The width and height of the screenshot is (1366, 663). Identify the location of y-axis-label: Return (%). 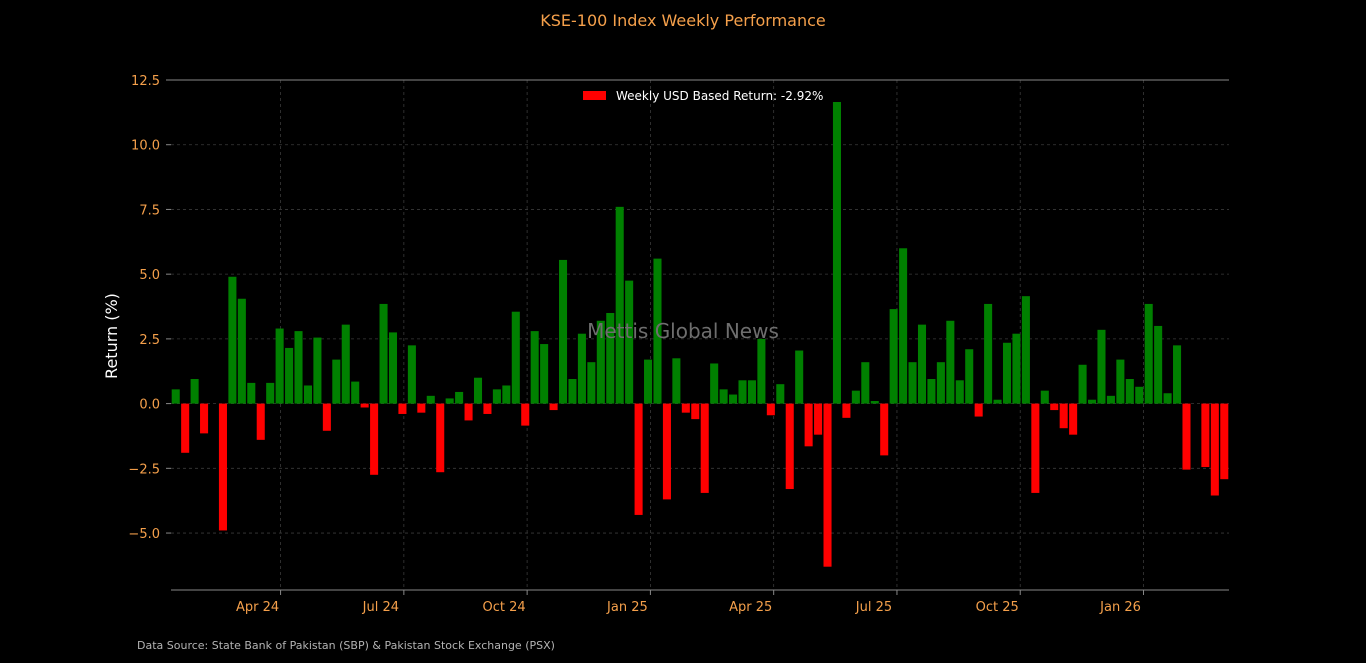
(111, 336).